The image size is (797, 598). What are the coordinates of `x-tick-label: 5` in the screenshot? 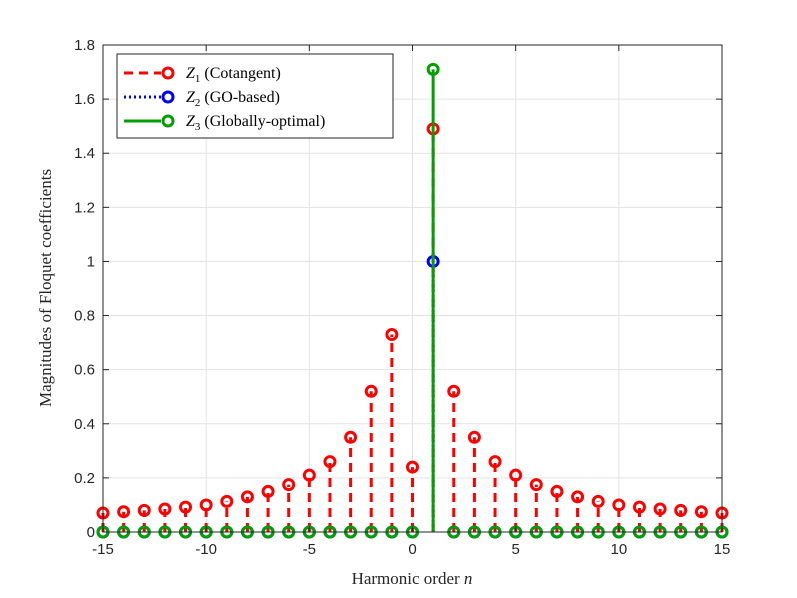 It's located at (515, 549).